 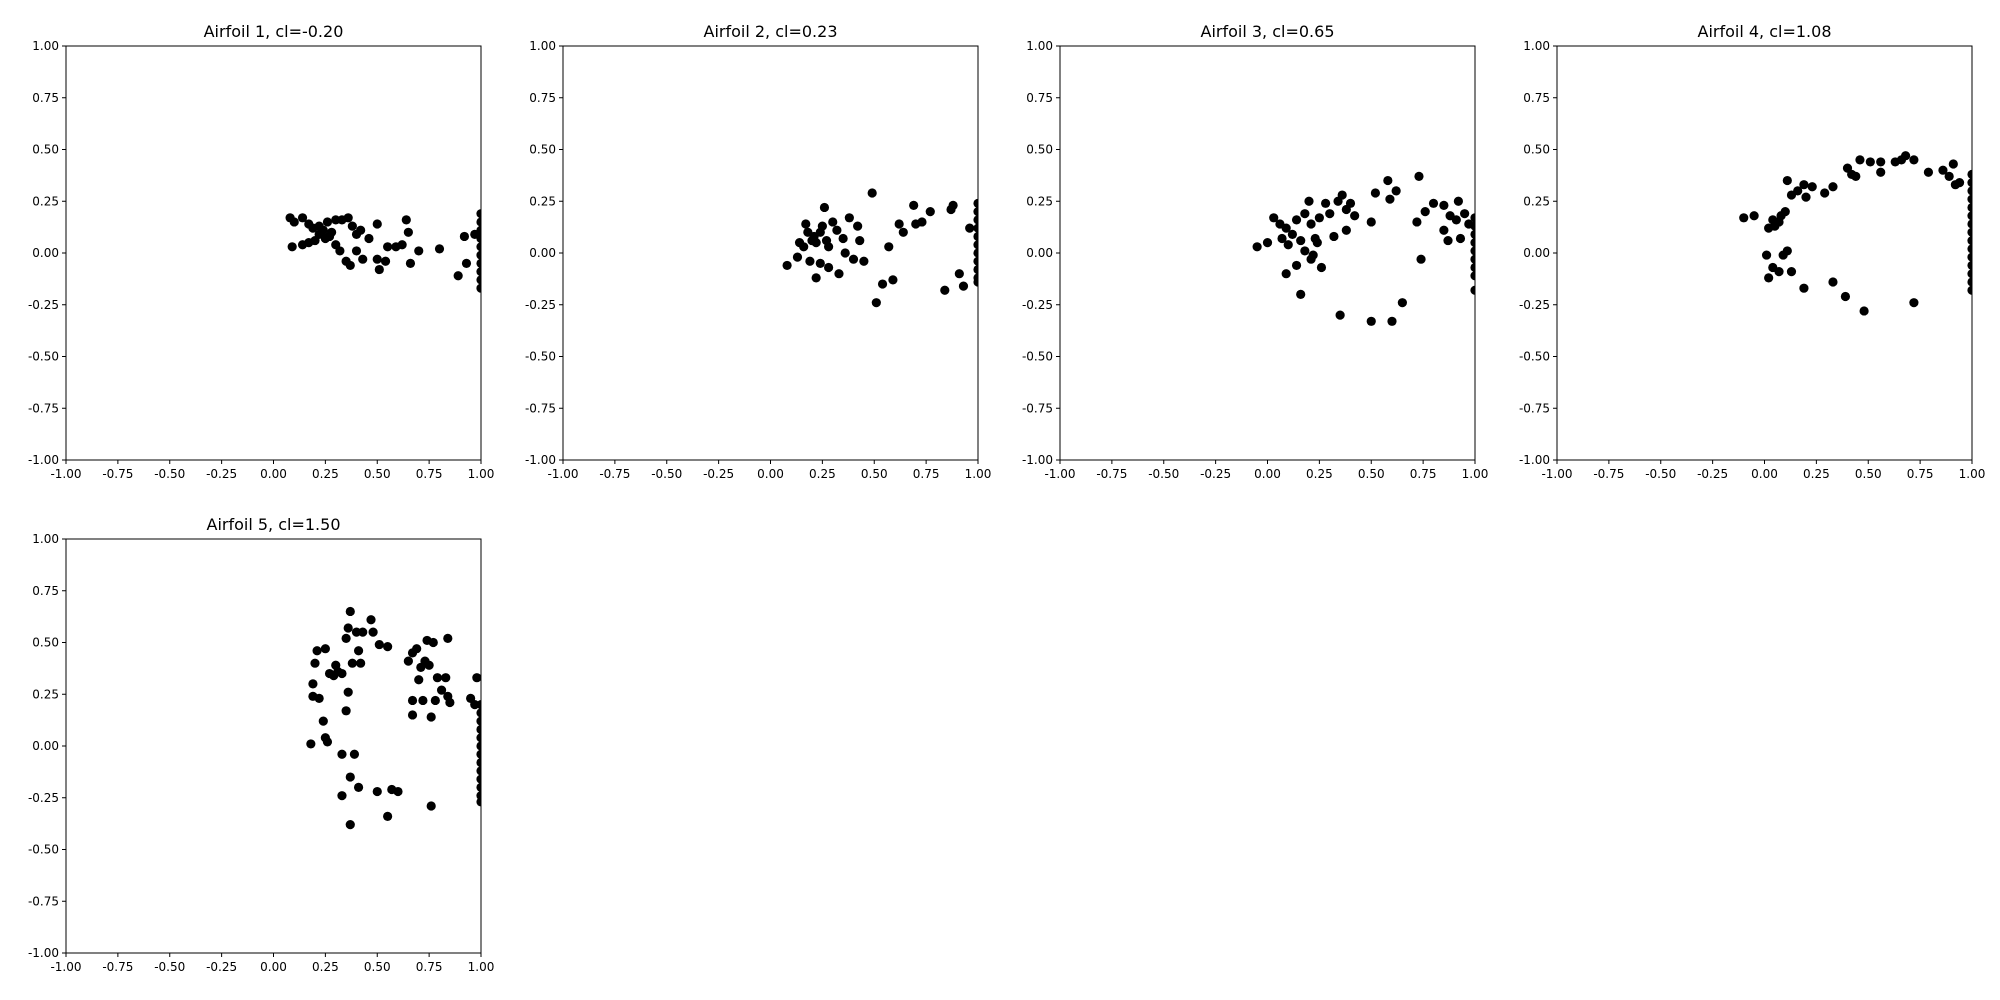 I want to click on subplot-title: Airfoil 2, cl=0.23, so click(x=771, y=31).